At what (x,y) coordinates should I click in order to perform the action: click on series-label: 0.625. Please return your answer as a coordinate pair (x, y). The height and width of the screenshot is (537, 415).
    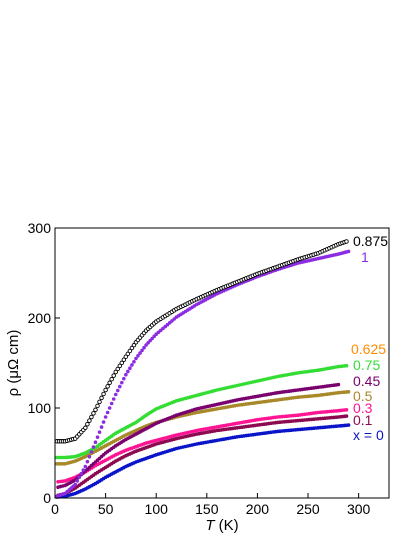
    Looking at the image, I should click on (368, 349).